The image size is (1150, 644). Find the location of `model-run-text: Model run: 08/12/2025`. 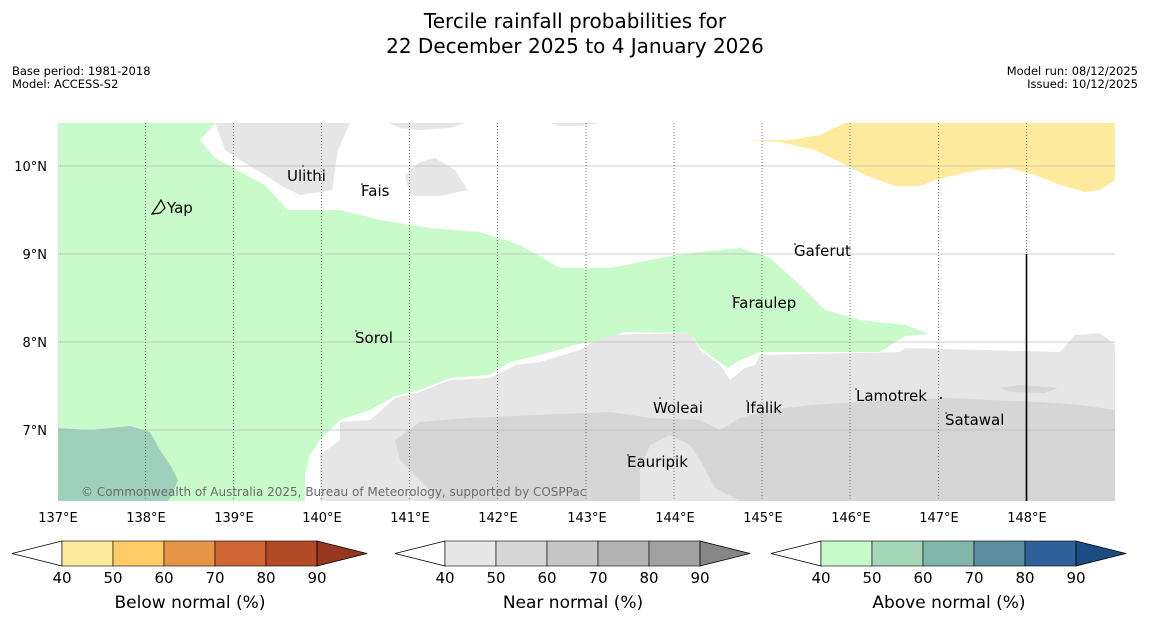

model-run-text: Model run: 08/12/2025 is located at coordinates (1072, 71).